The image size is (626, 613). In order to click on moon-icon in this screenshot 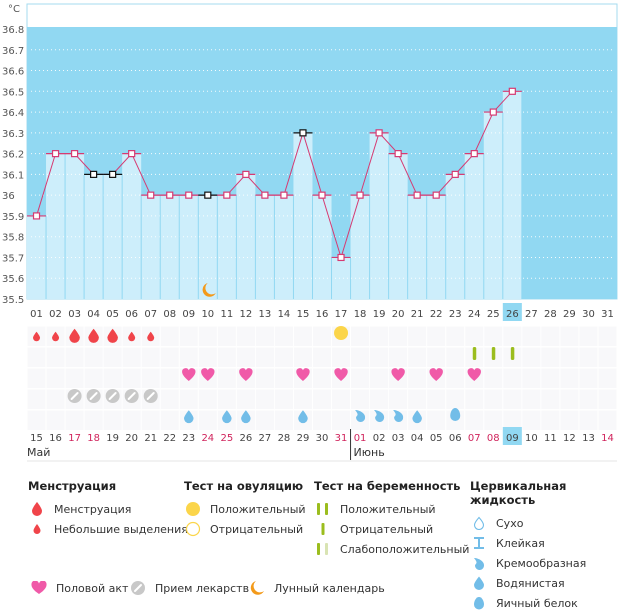, I will do `click(257, 588)`.